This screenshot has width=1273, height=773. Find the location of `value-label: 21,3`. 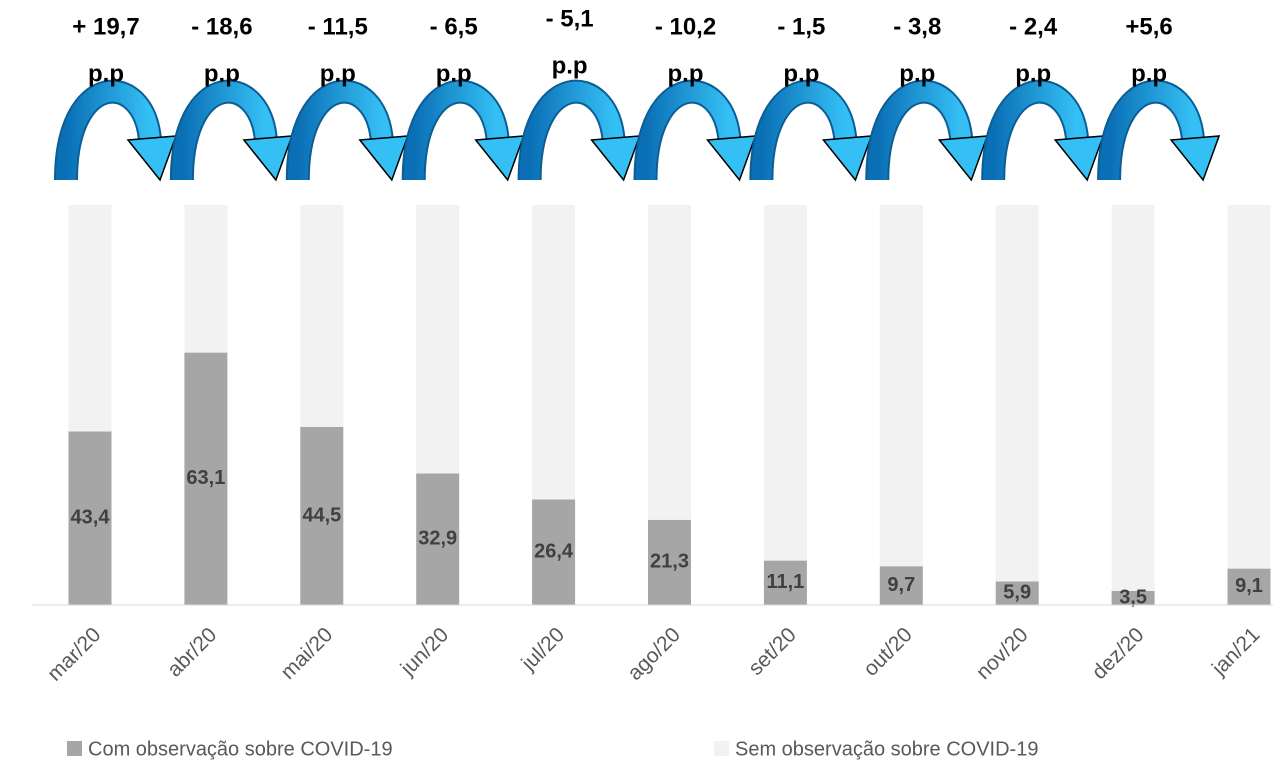

value-label: 21,3 is located at coordinates (669, 562).